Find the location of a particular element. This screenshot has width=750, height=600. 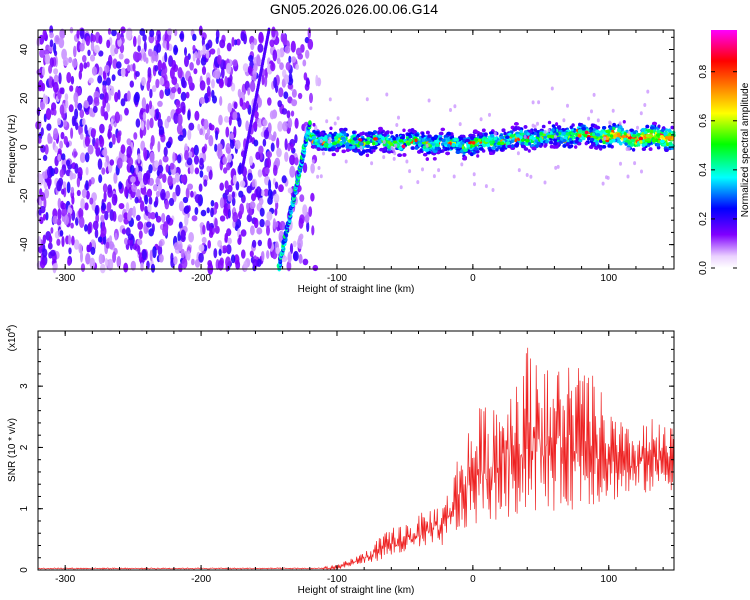

spectrogram-ytick-label: 20 is located at coordinates (24, 98).